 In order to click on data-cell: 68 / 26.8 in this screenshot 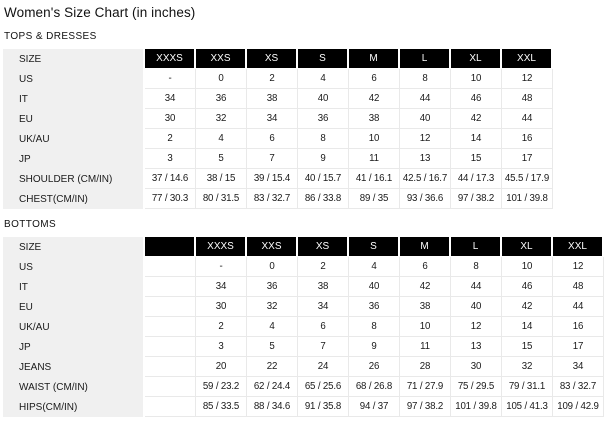, I will do `click(374, 387)`.